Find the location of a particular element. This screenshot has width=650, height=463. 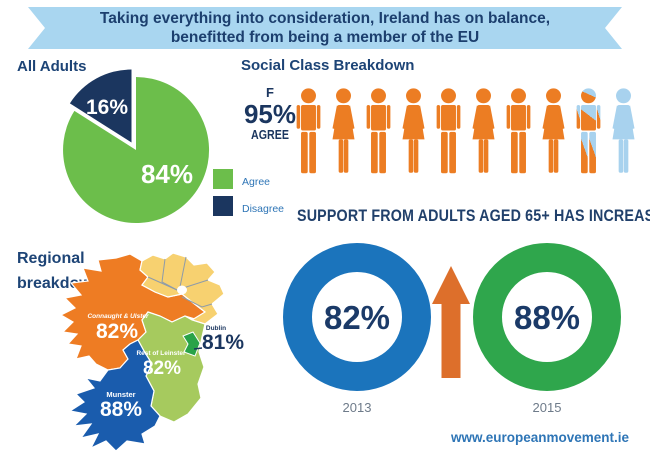

regional-heading-line1: Regional is located at coordinates (51, 258).